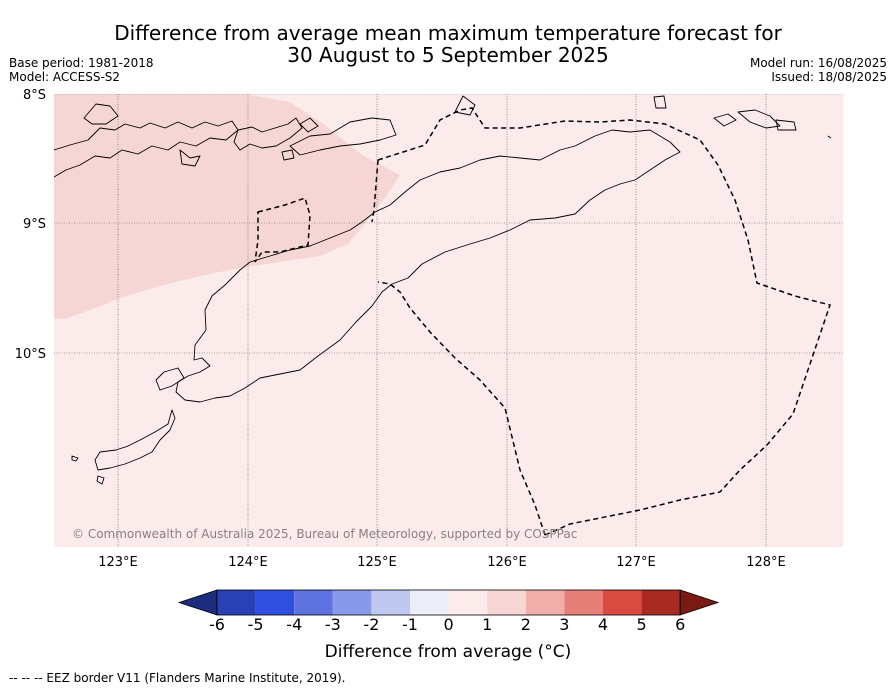 This screenshot has width=896, height=690. Describe the element at coordinates (448, 55) in the screenshot. I see `title-line-2: 30 August to 5 September 2025` at that location.